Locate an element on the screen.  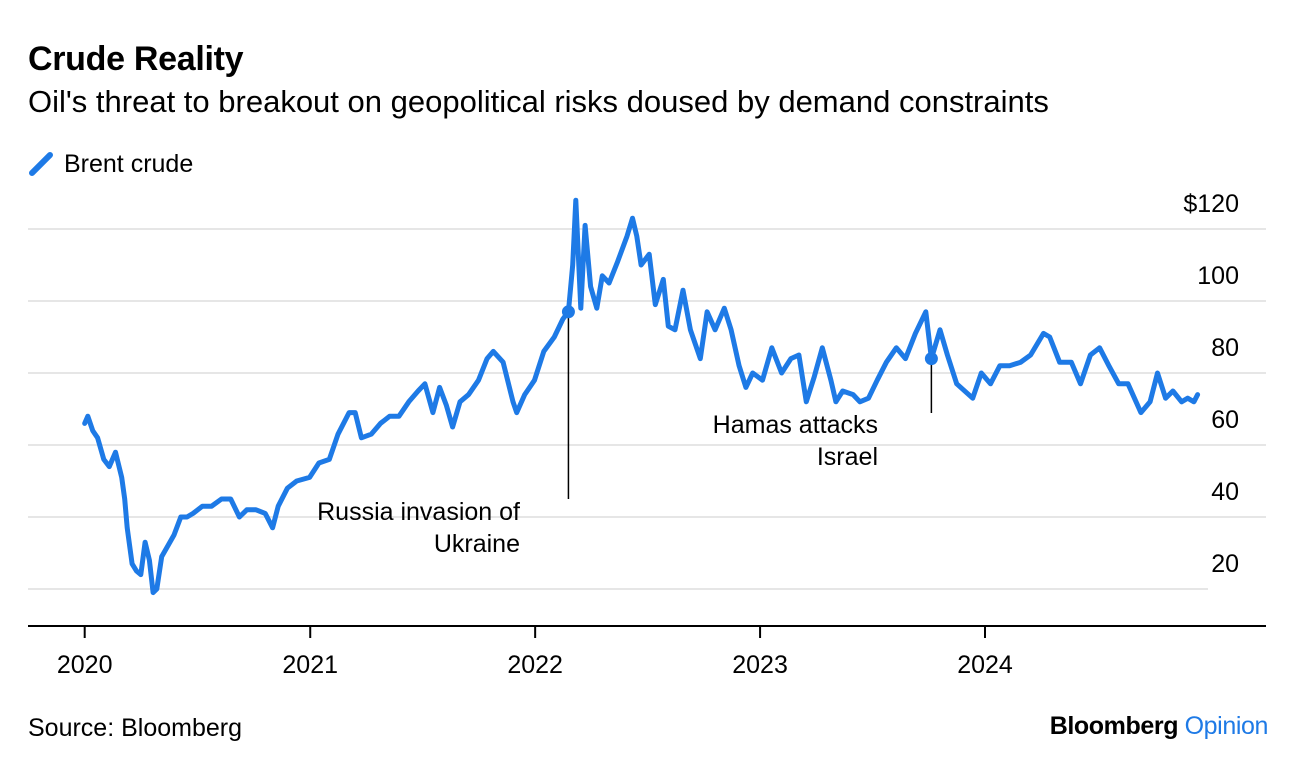
legend-label-brent: Brent crude is located at coordinates (129, 163).